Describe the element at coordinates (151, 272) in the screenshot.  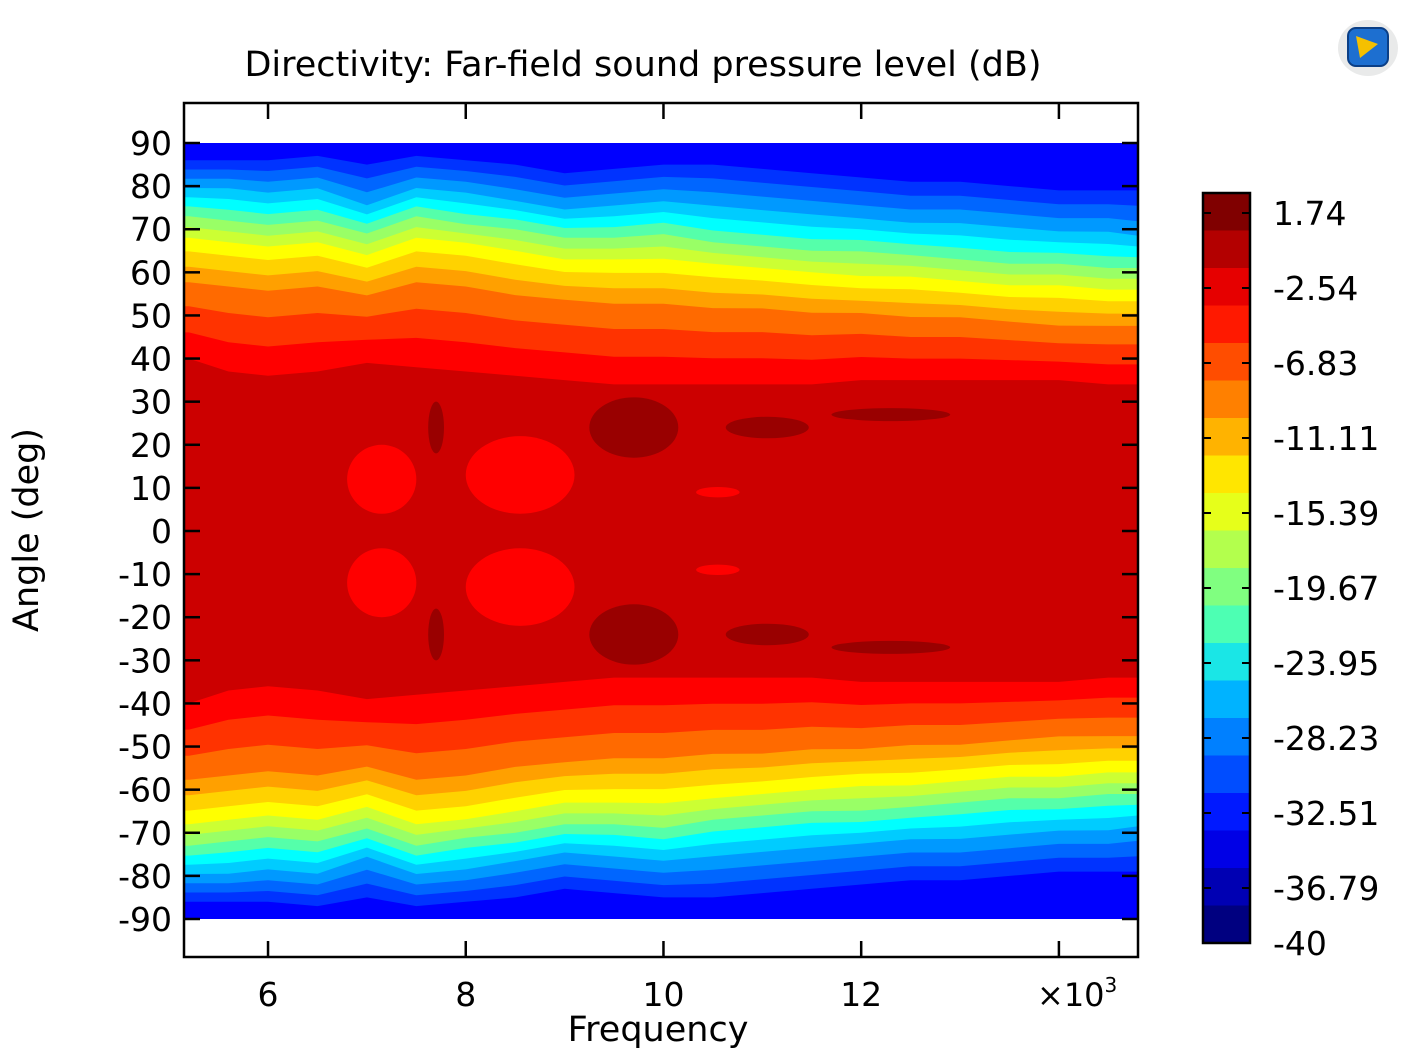
I see `y-tick-label: 60` at that location.